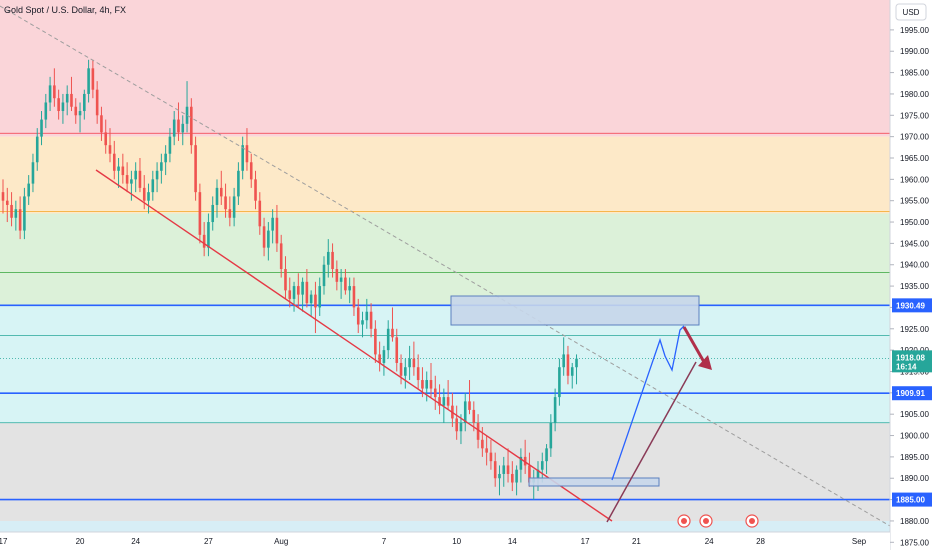 The height and width of the screenshot is (550, 932). Describe the element at coordinates (914, 265) in the screenshot. I see `price-tick-label: 1940.00` at that location.